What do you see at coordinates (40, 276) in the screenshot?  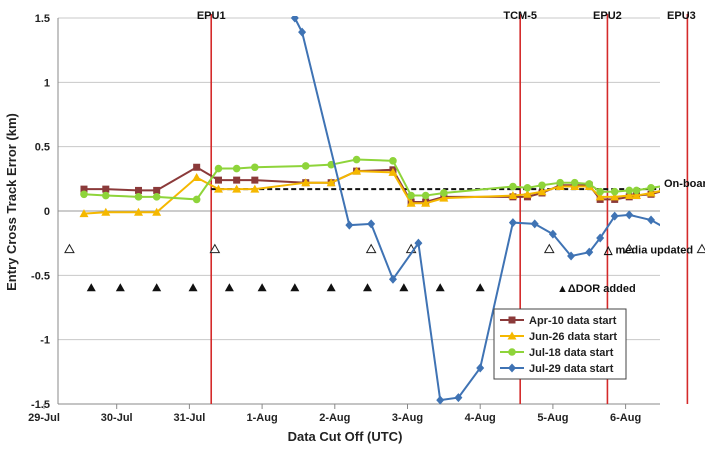 I see `y-tick-label: -0.5` at bounding box center [40, 276].